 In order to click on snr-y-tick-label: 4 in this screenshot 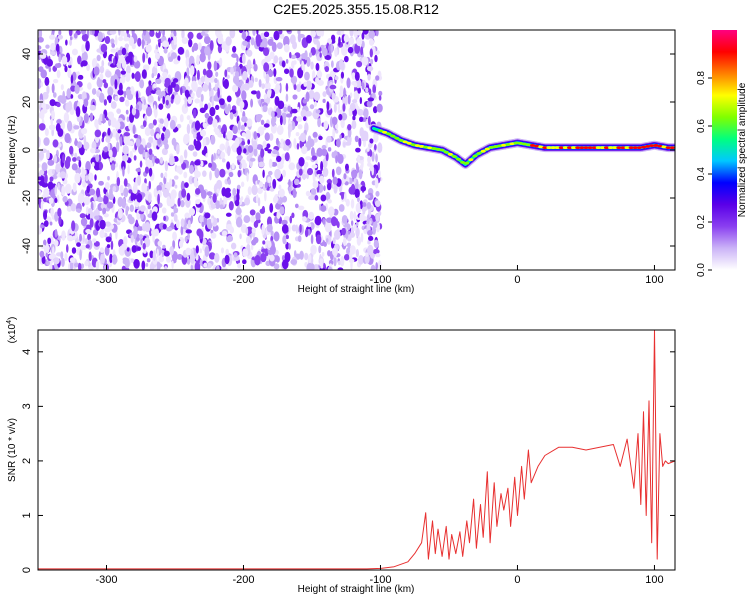, I will do `click(27, 352)`.